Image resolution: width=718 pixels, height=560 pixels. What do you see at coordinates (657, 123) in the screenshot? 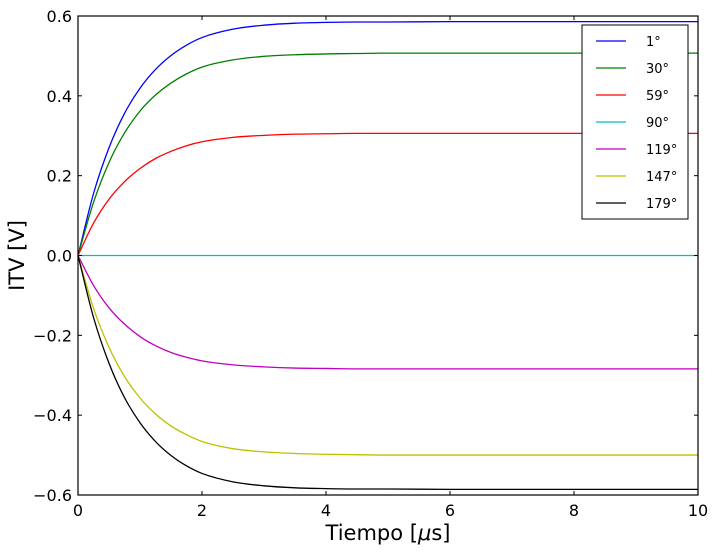
I see `legend-label-3: 90°` at bounding box center [657, 123].